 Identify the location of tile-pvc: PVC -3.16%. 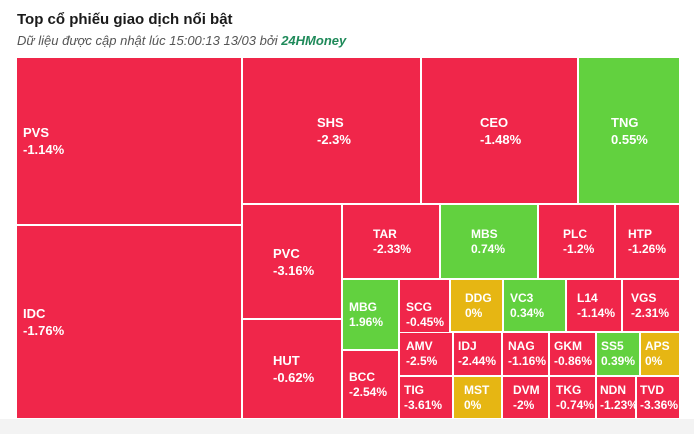
(292, 261).